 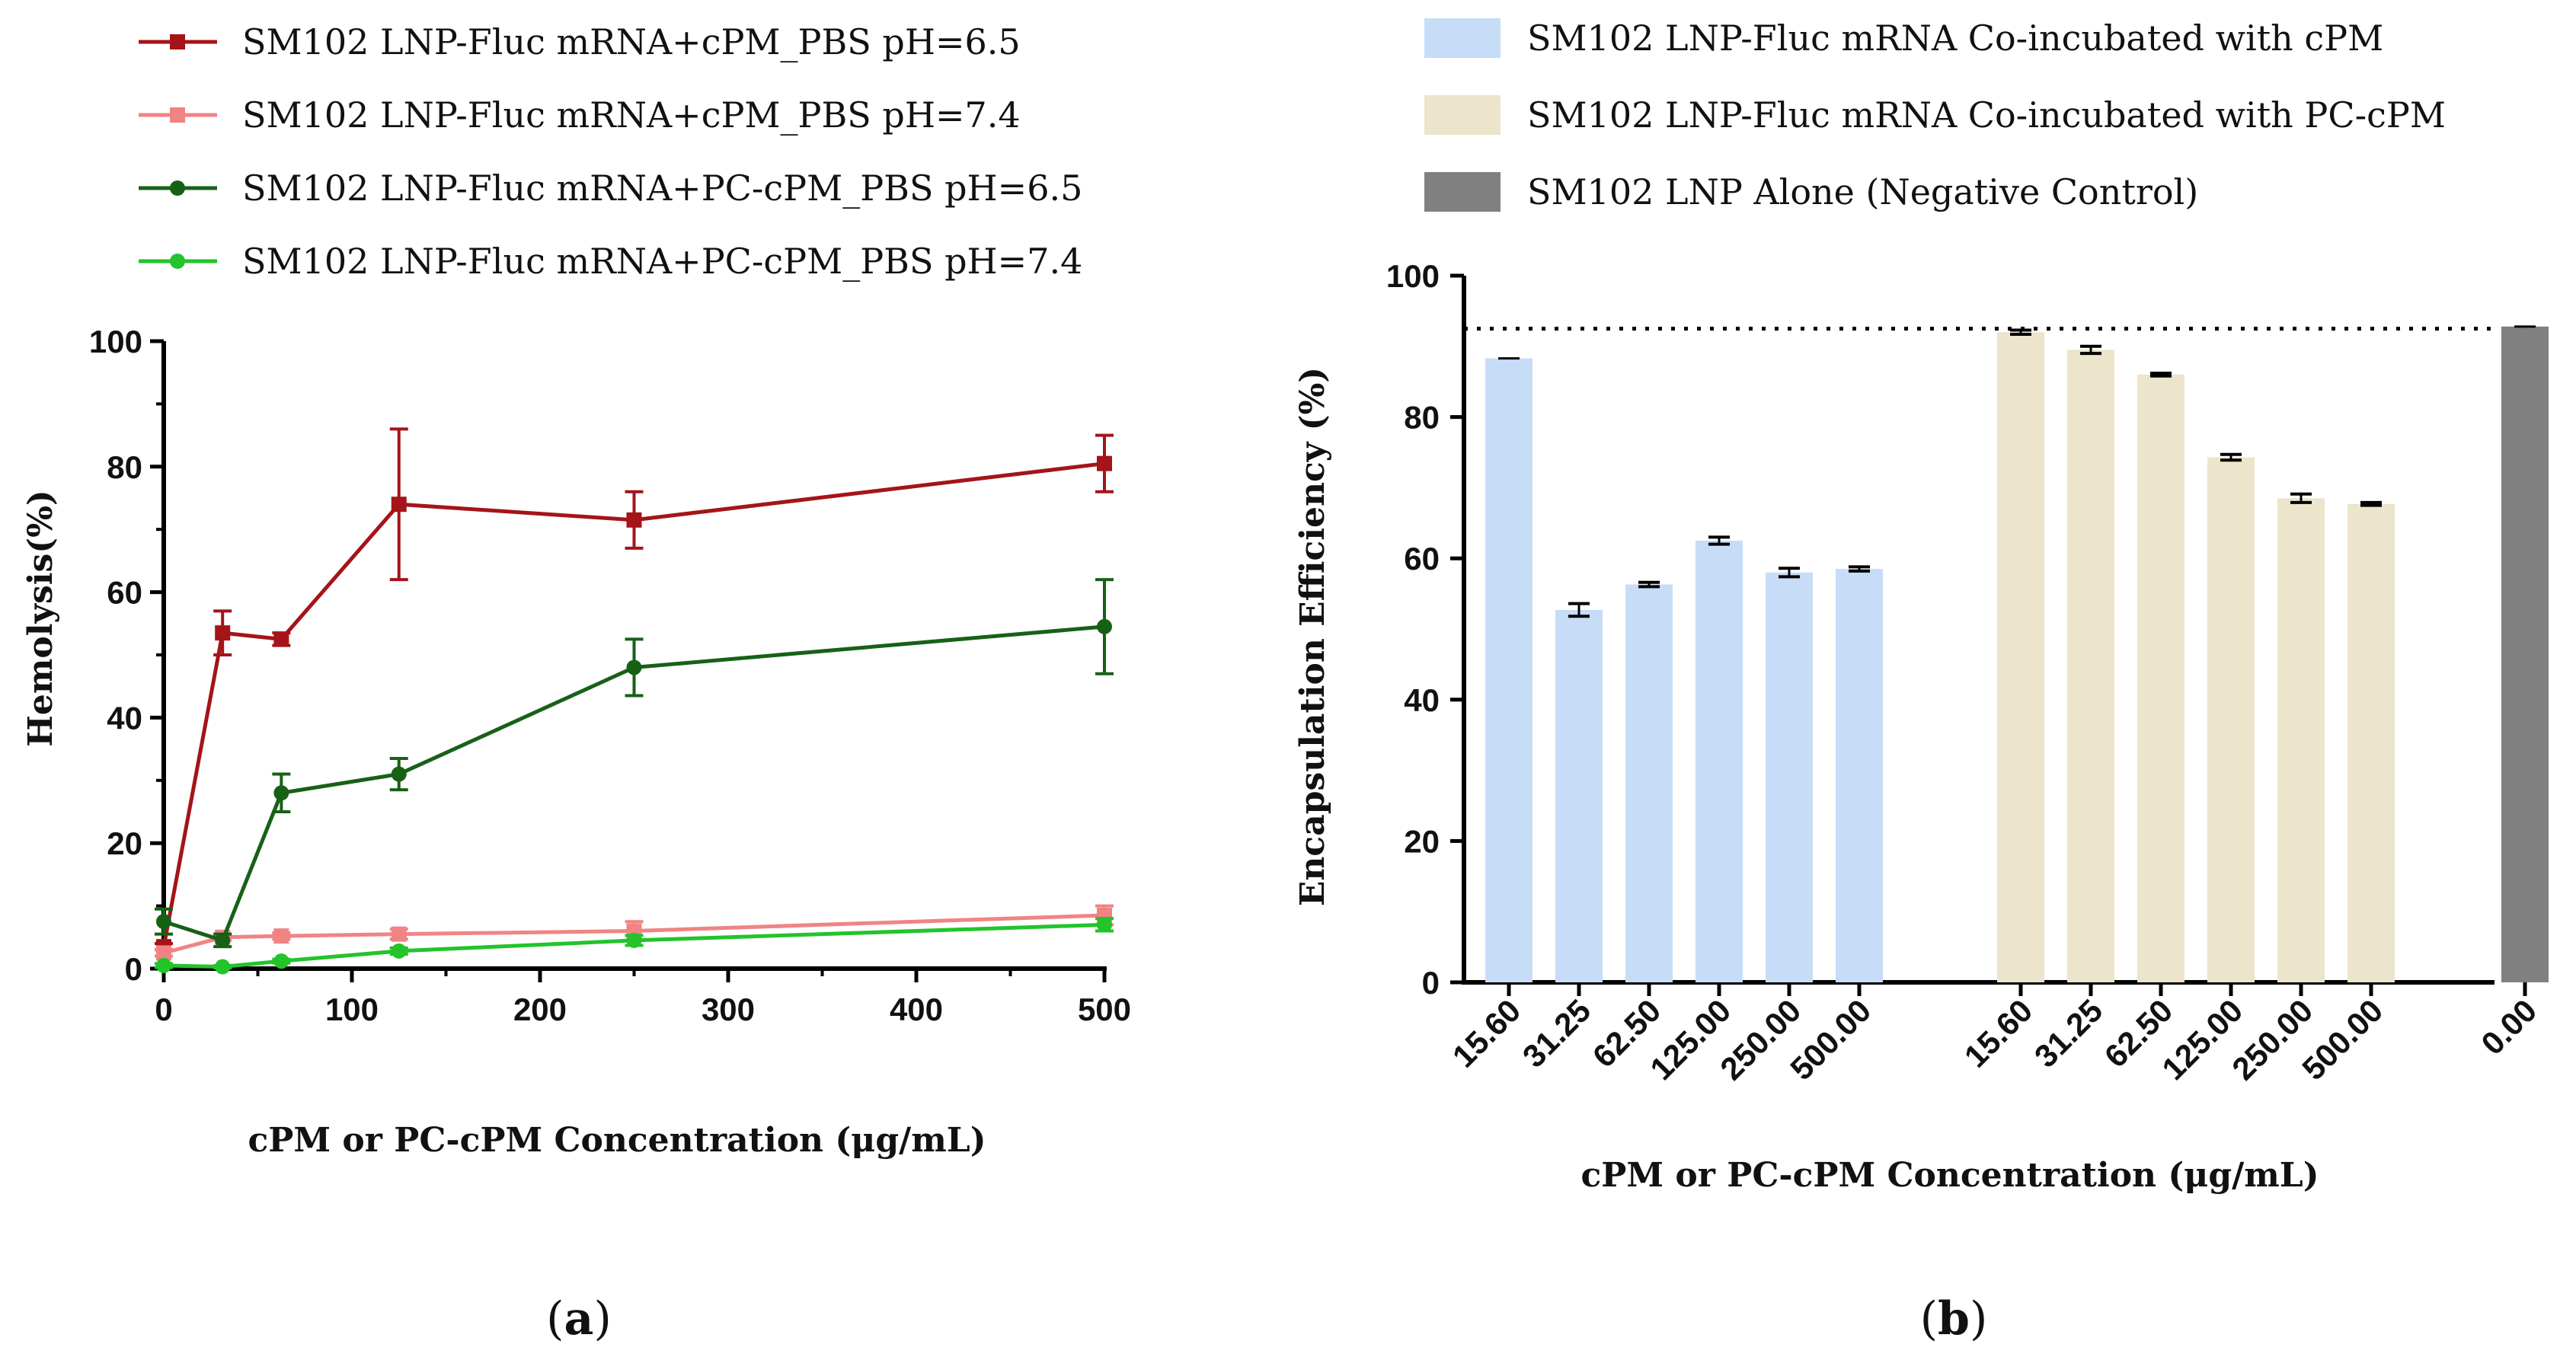 I want to click on x-tick-label-0-1: 31.25, so click(x=1557, y=1033).